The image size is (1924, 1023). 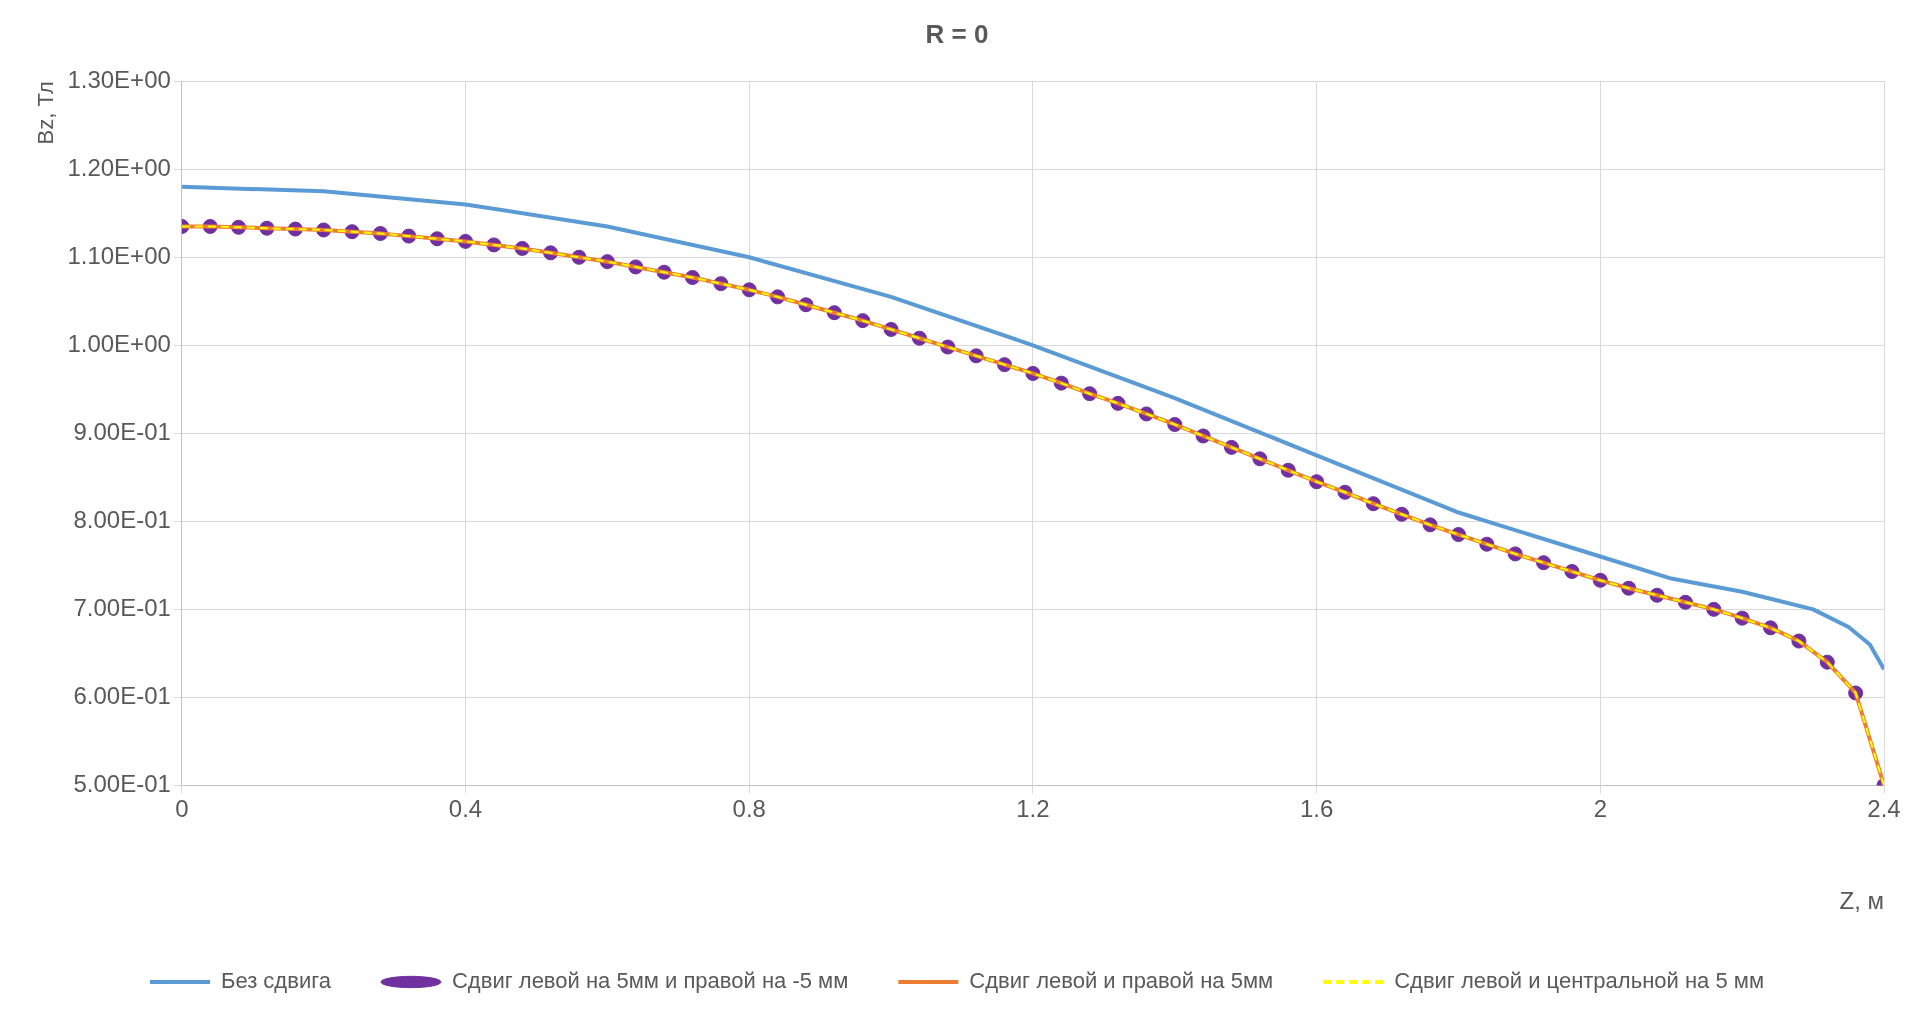 I want to click on x-axis-title: Z, м, so click(x=1861, y=901).